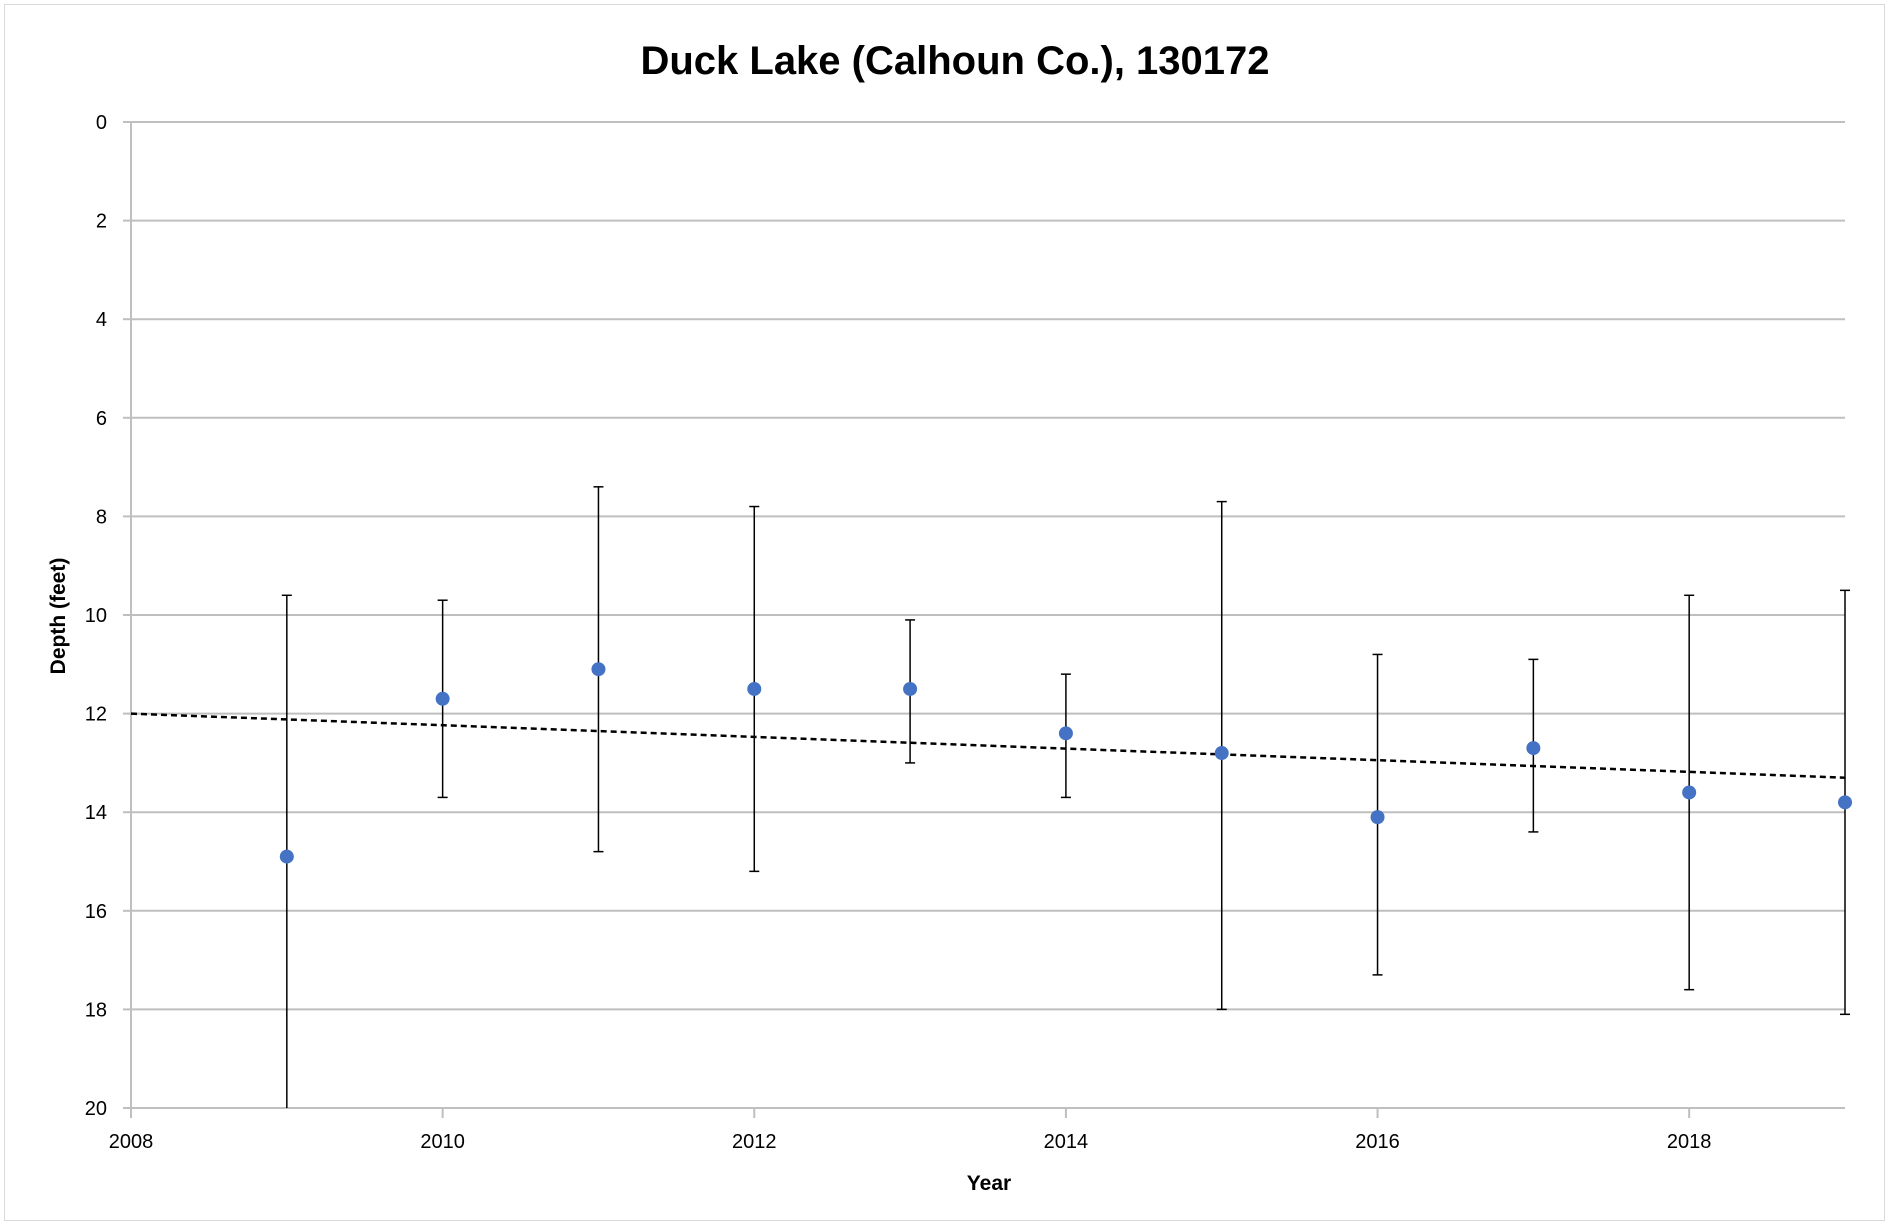 The image size is (1891, 1227). Describe the element at coordinates (989, 1183) in the screenshot. I see `x-axis-label: Year` at that location.